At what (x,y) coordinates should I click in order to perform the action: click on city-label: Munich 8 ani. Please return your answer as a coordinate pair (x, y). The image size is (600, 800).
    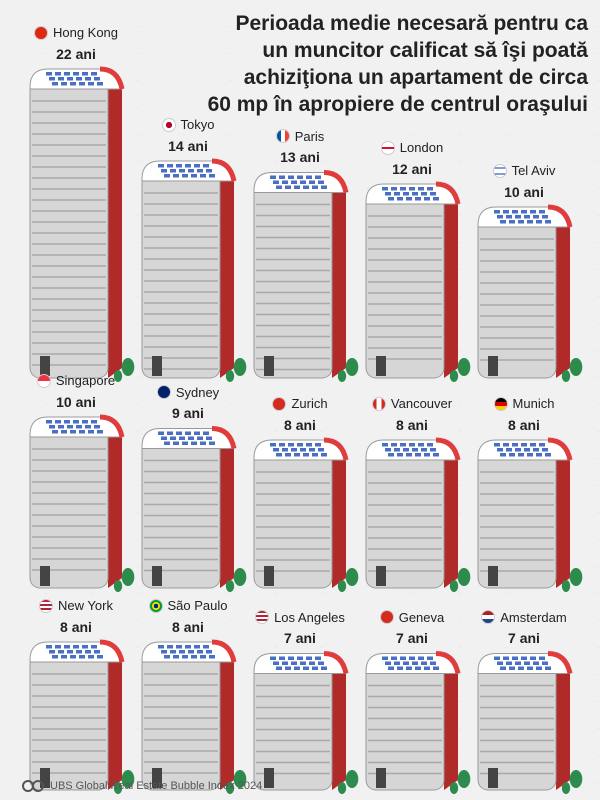
    Looking at the image, I should click on (524, 414).